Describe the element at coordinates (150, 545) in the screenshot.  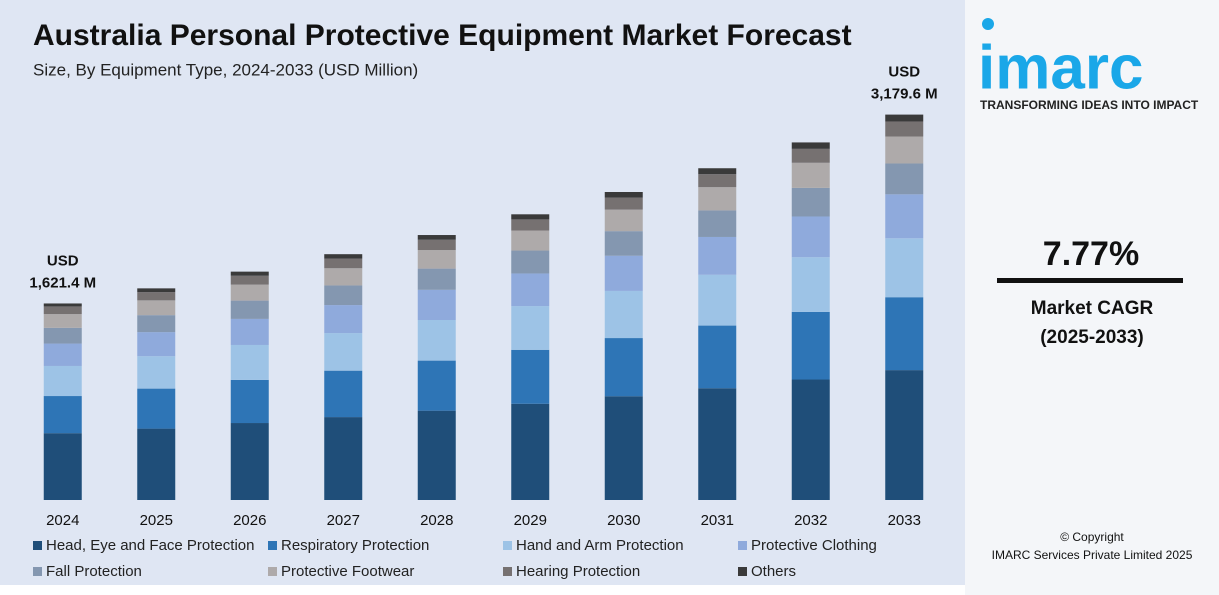
I see `legend-label: Head, Eye and Face Protection` at that location.